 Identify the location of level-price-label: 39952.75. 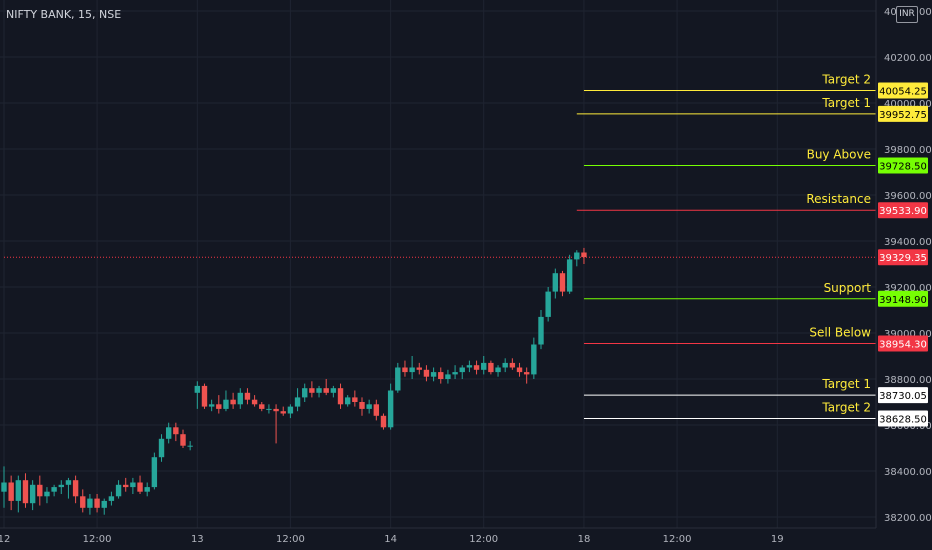
(903, 115).